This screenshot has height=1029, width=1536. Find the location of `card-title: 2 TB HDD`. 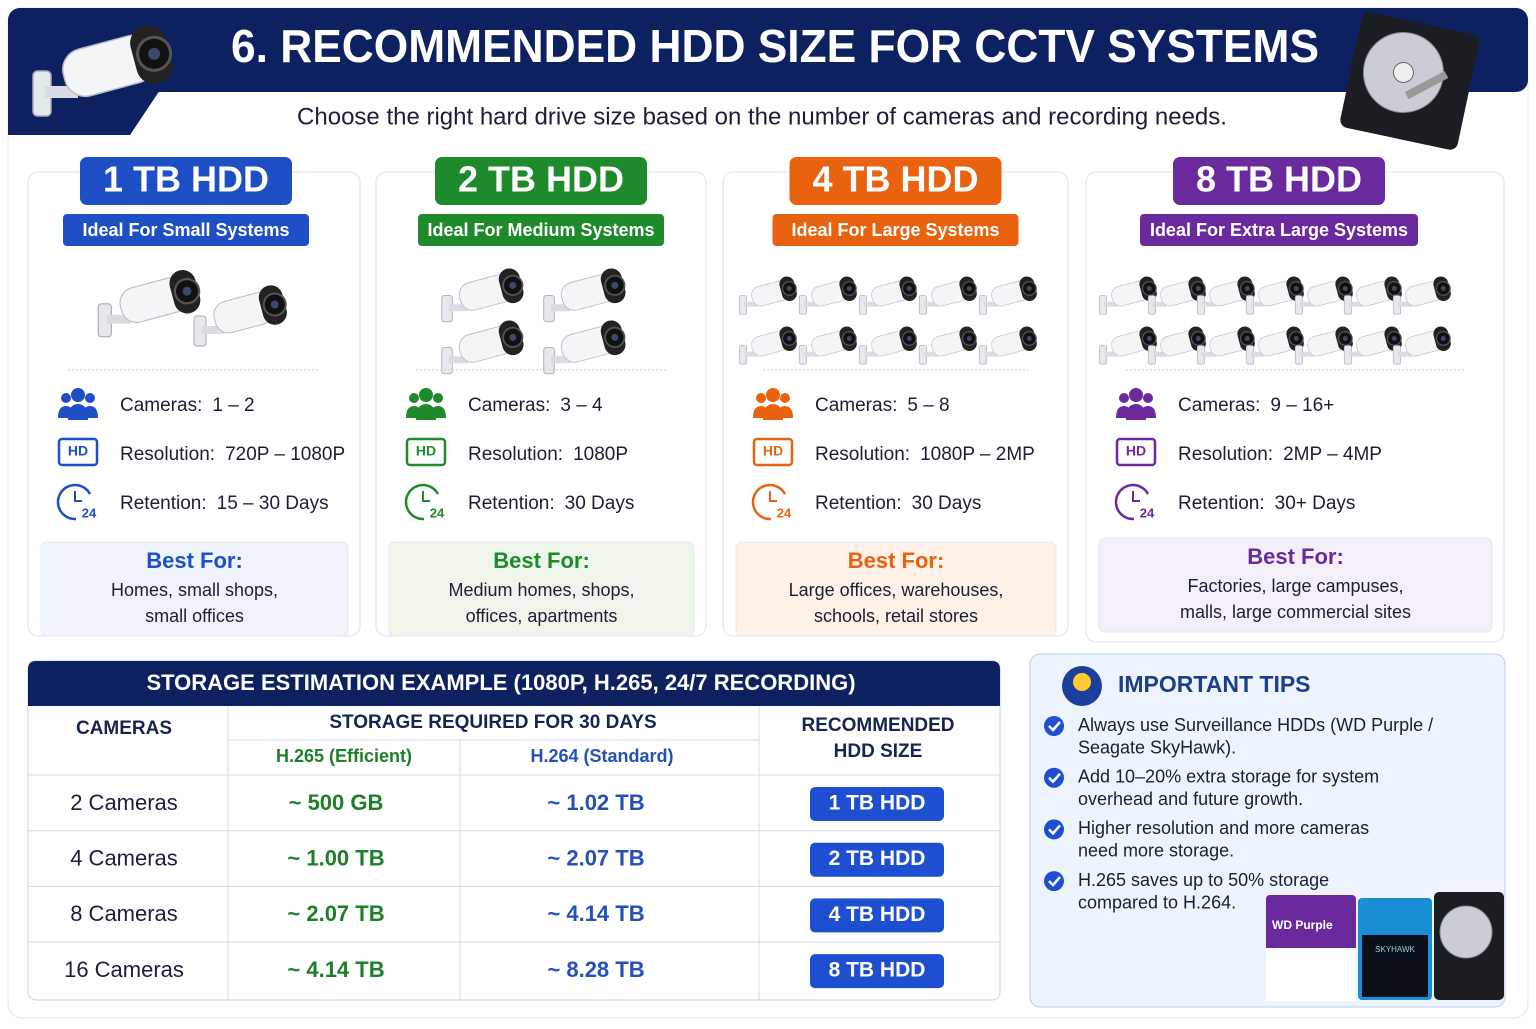

card-title: 2 TB HDD is located at coordinates (541, 179).